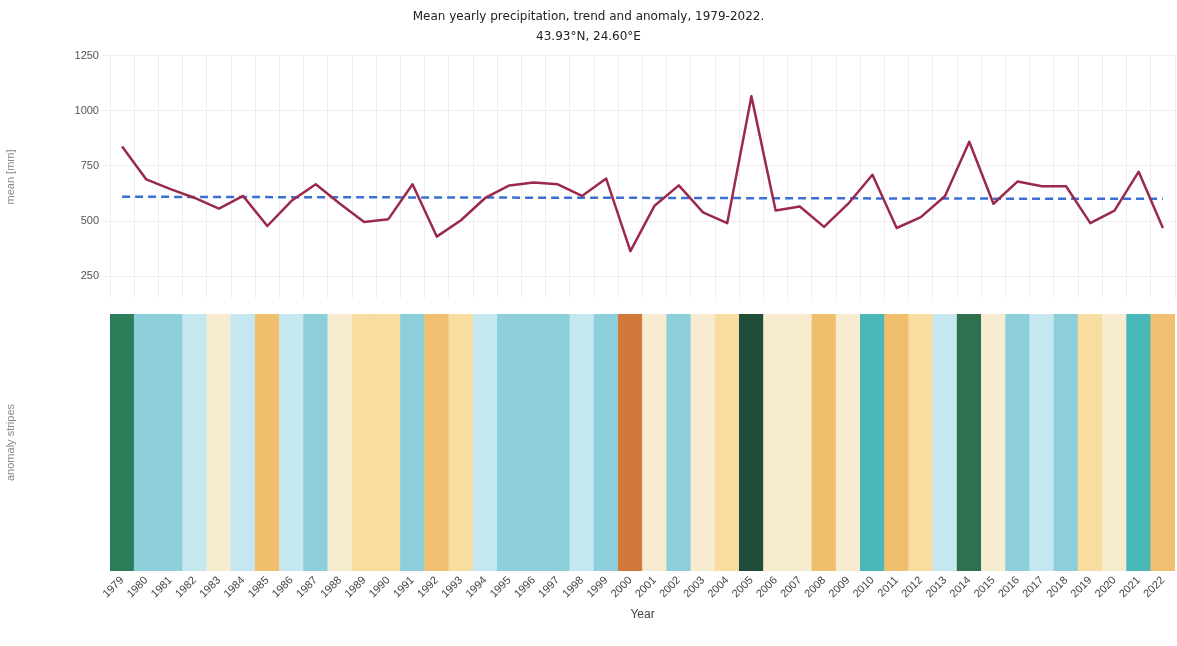  Describe the element at coordinates (89, 164) in the screenshot. I see `y-tick-label: 750` at that location.